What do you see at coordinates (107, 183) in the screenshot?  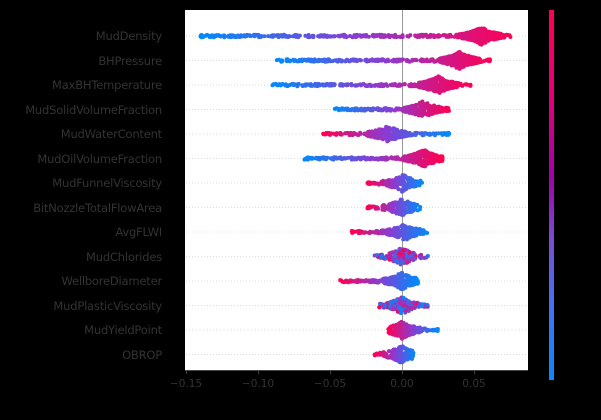 I see `feature-label: MudFunnelViscosity` at bounding box center [107, 183].